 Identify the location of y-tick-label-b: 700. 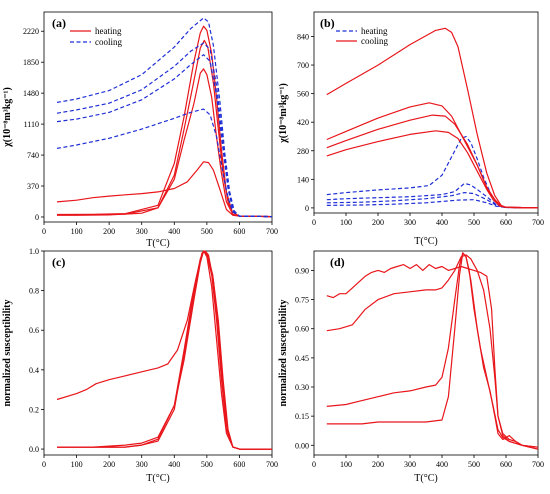
(303, 65).